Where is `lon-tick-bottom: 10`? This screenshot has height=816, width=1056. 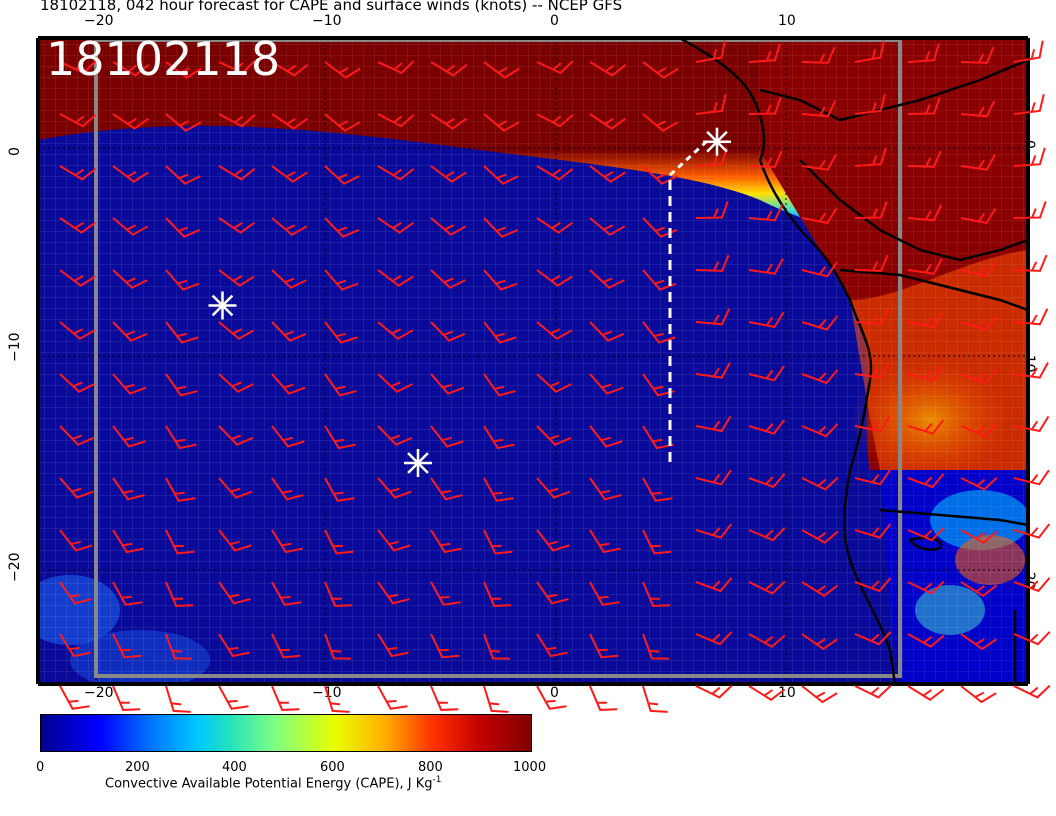
lon-tick-bottom: 10 is located at coordinates (787, 693).